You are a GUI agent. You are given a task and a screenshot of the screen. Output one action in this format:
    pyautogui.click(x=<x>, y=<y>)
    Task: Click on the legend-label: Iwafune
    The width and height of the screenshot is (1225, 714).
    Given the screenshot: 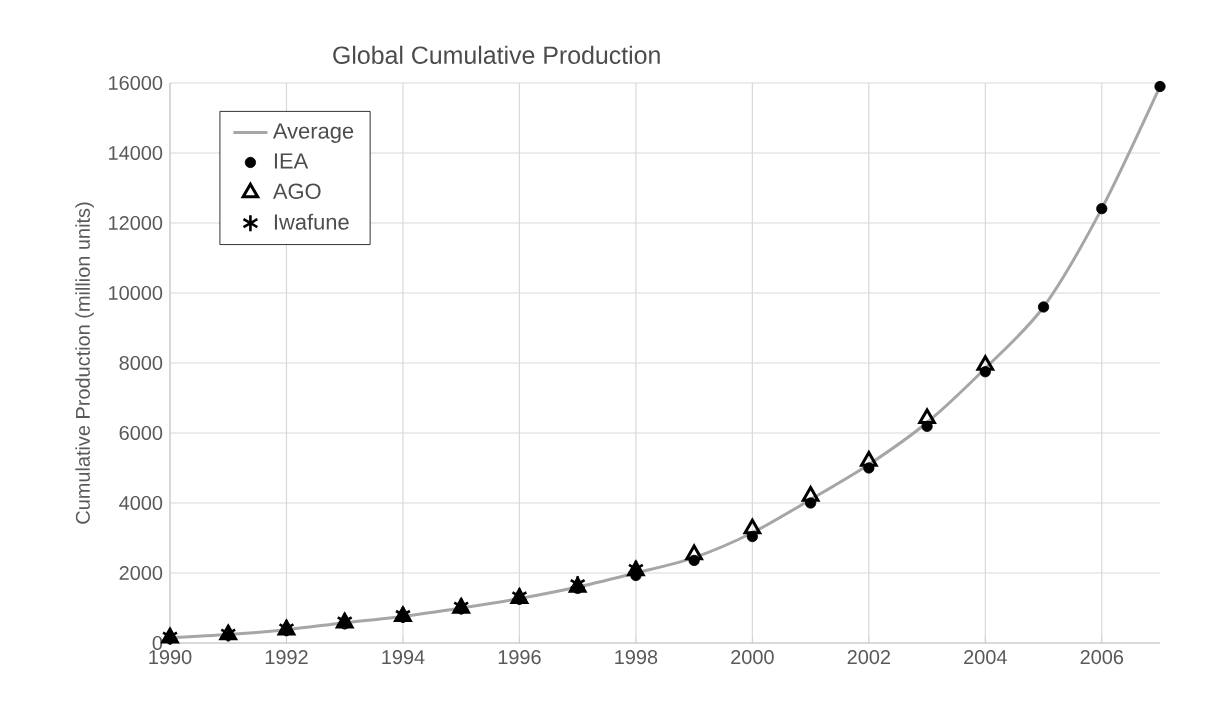 What is the action you would take?
    pyautogui.click(x=311, y=221)
    